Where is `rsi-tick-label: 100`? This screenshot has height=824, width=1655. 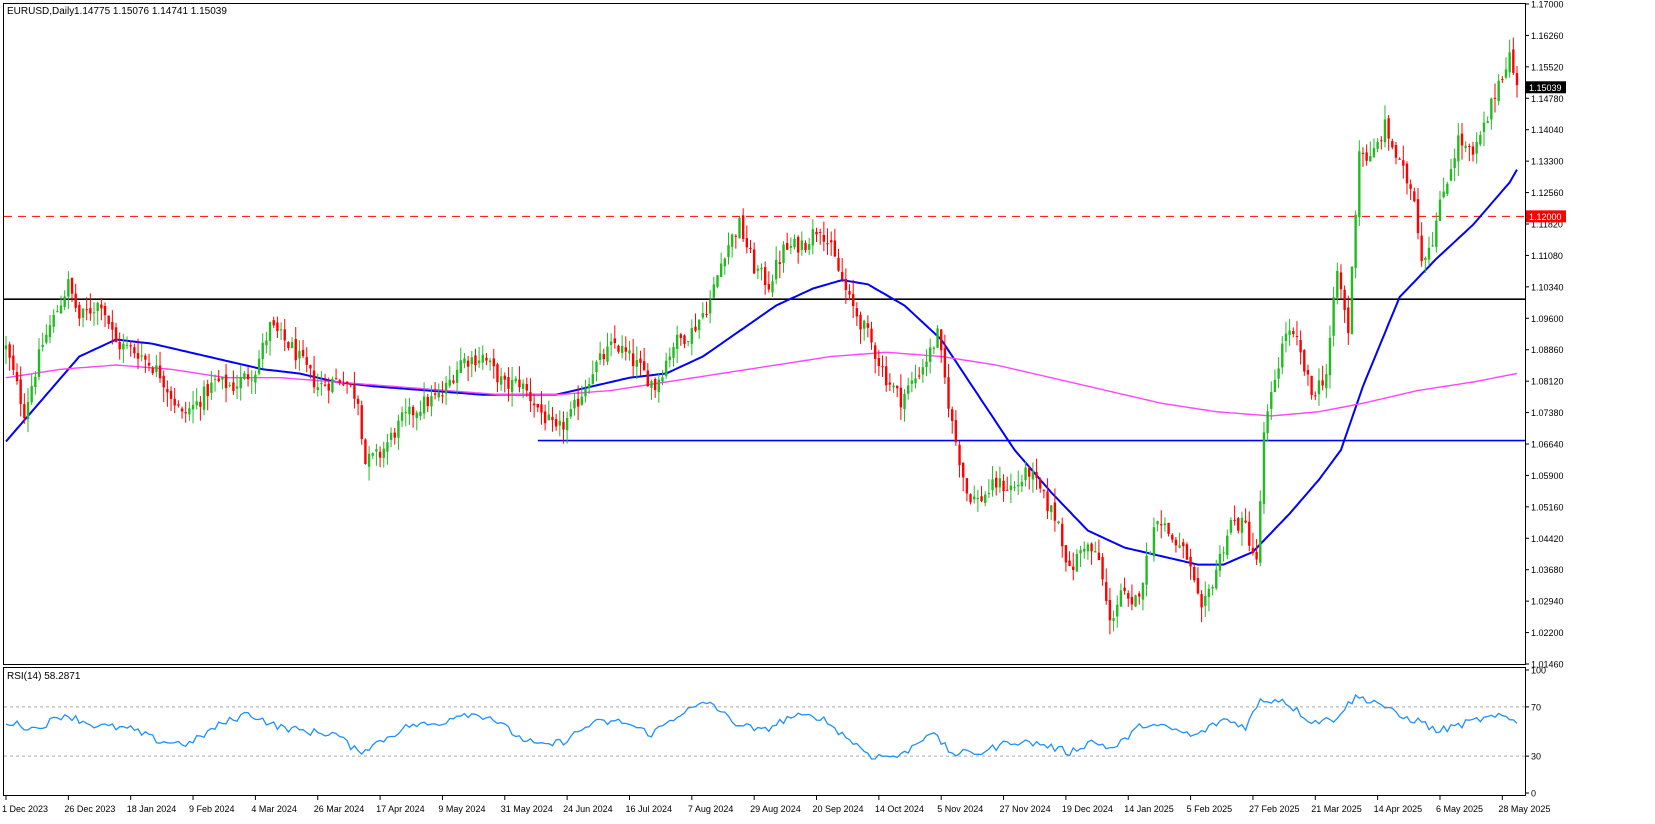 rsi-tick-label: 100 is located at coordinates (1538, 671).